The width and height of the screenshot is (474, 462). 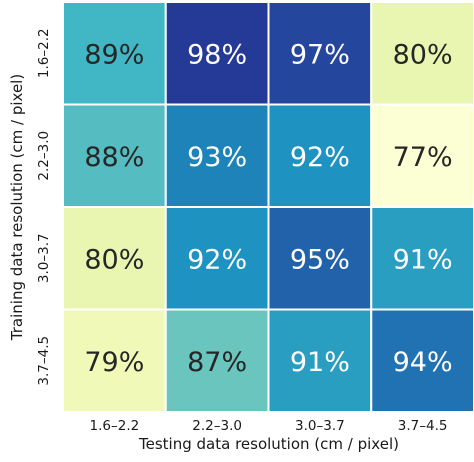 I want to click on y-tick-label: 1.6–2.2, so click(x=44, y=53).